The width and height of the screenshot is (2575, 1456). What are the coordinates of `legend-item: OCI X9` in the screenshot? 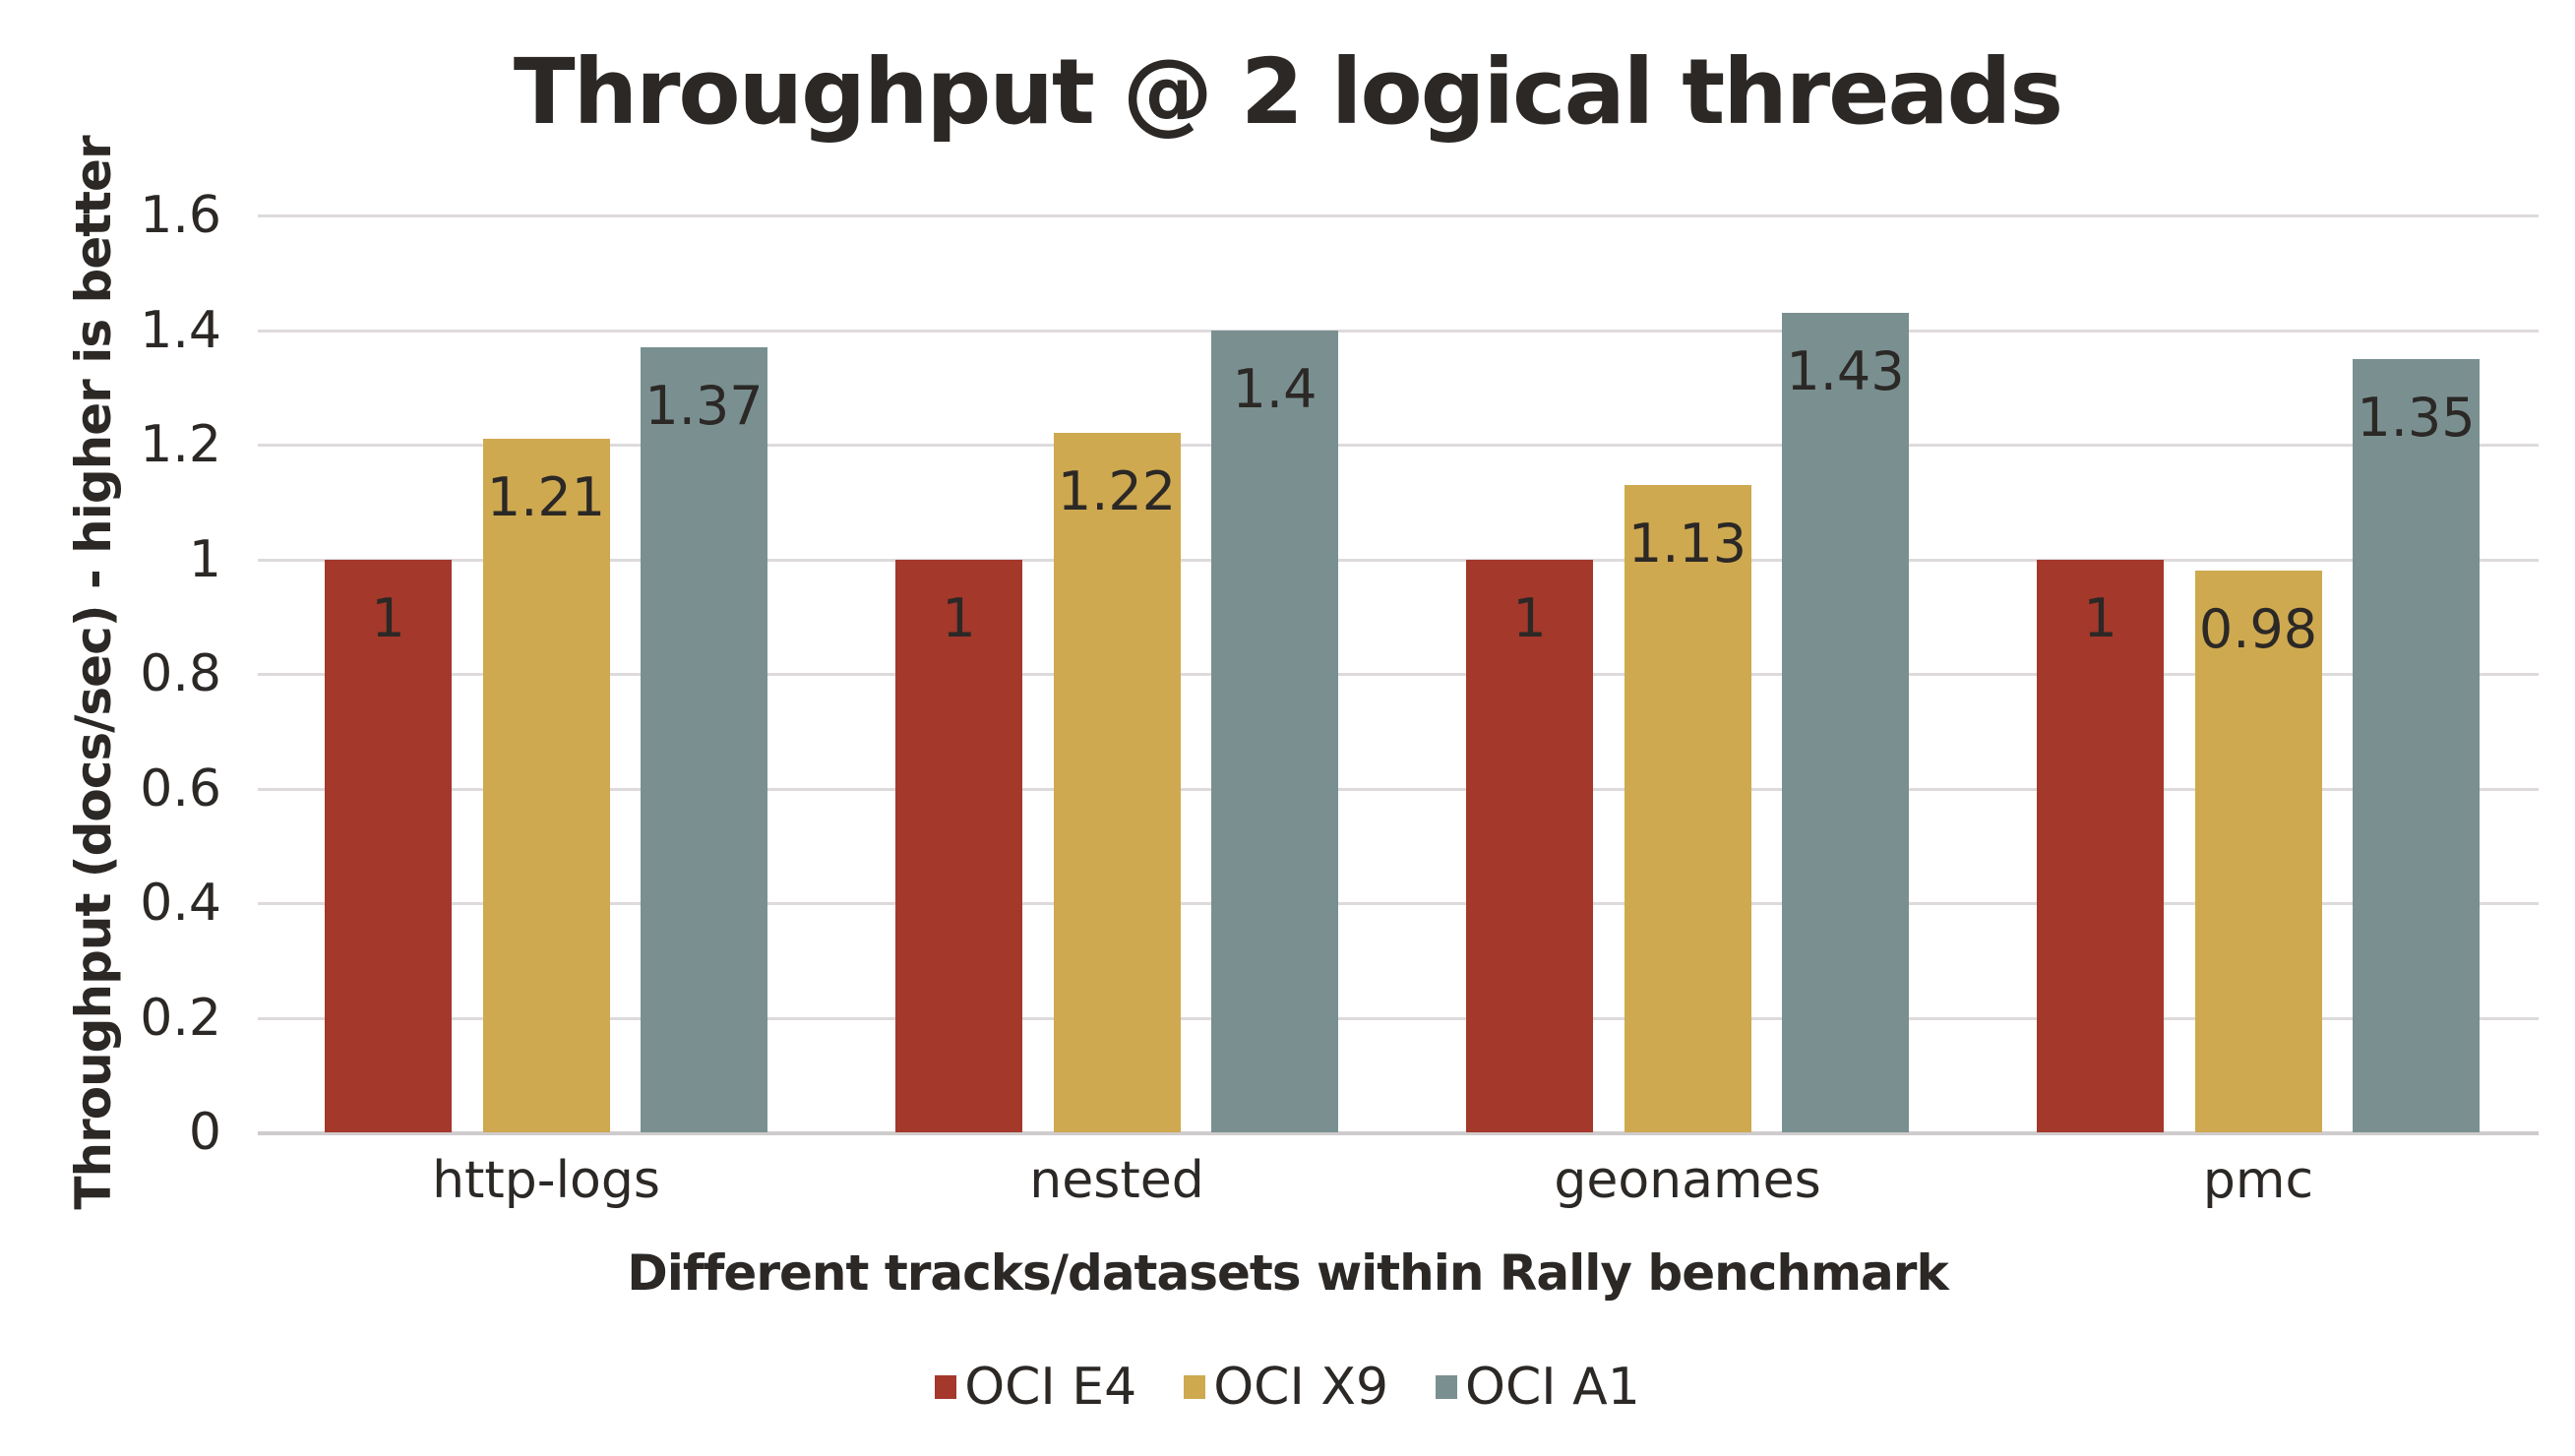 It's located at (1286, 1387).